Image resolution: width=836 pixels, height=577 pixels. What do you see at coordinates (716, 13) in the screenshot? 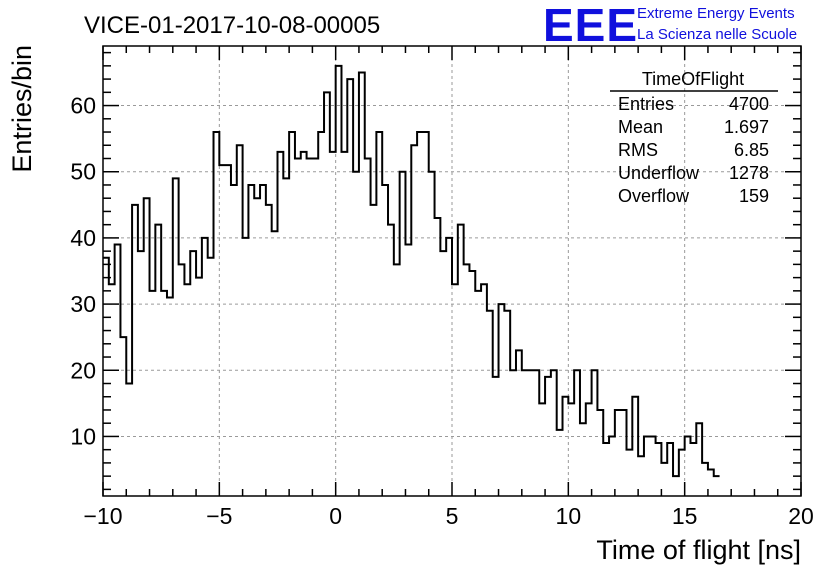
I see `logo-line-1: Extreme Energy Events` at bounding box center [716, 13].